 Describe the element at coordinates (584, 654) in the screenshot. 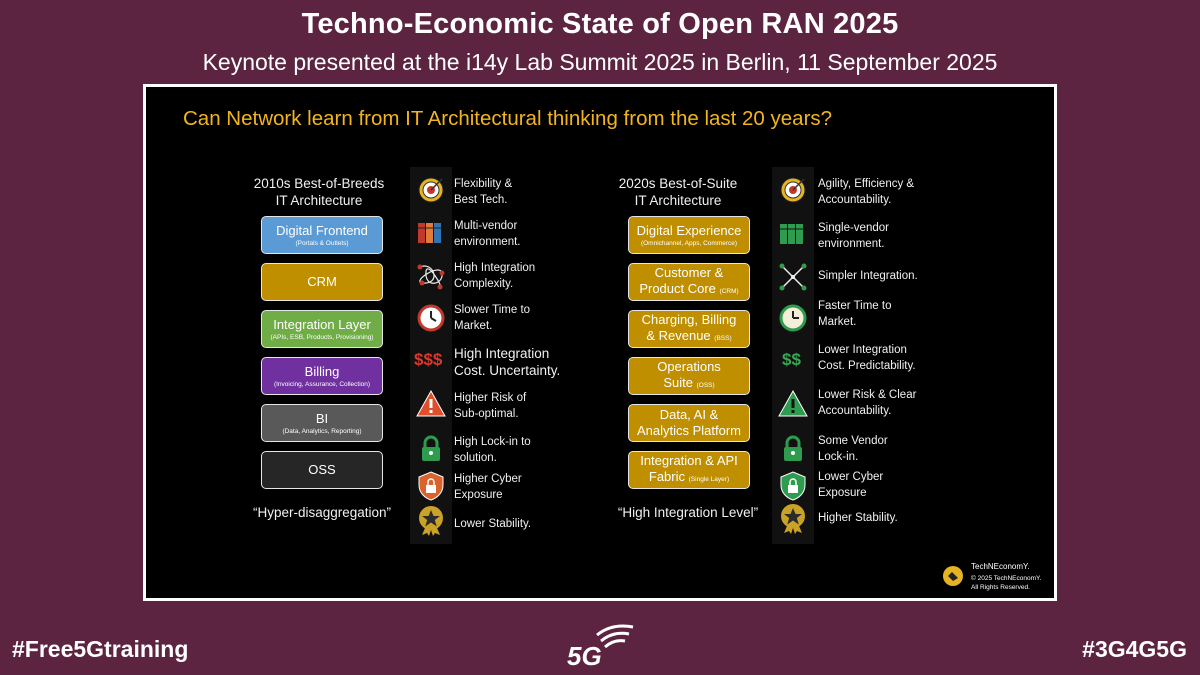

I see `5g-logo-text: 5G` at that location.